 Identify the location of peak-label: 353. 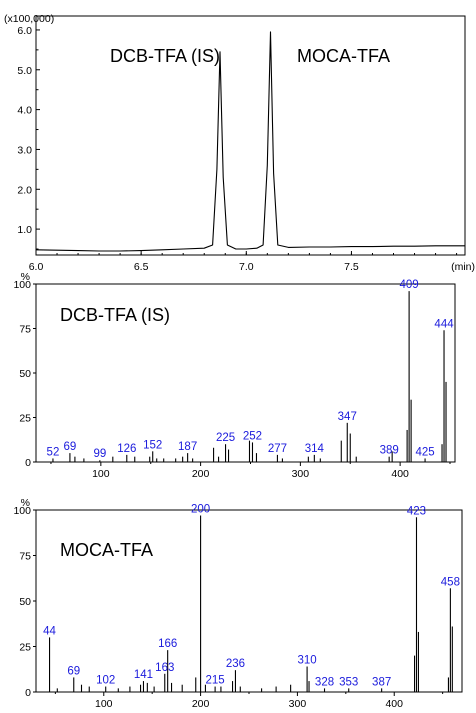
(348, 682).